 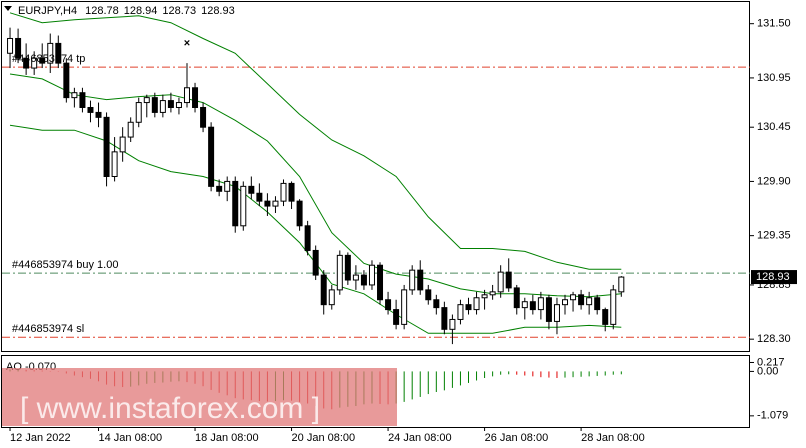 I want to click on ao-tick-label: 0.217, so click(x=771, y=362).